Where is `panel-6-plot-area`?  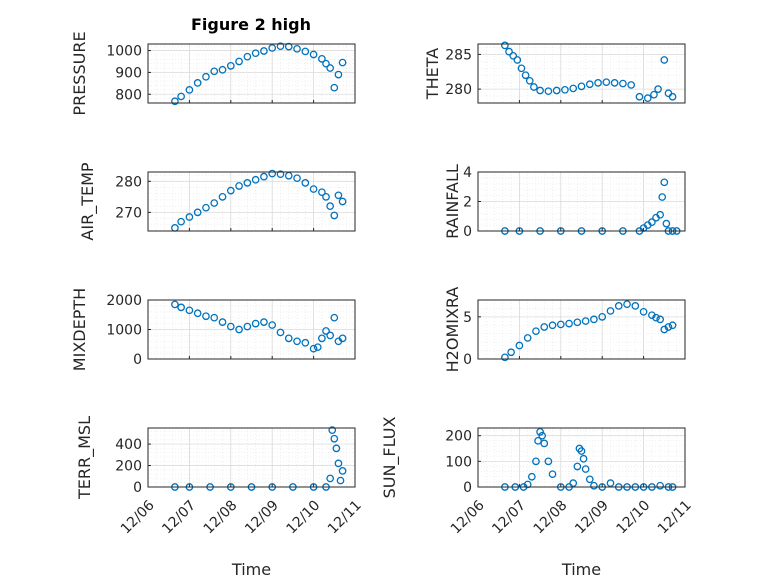
panel-6-plot-area is located at coordinates (251, 457).